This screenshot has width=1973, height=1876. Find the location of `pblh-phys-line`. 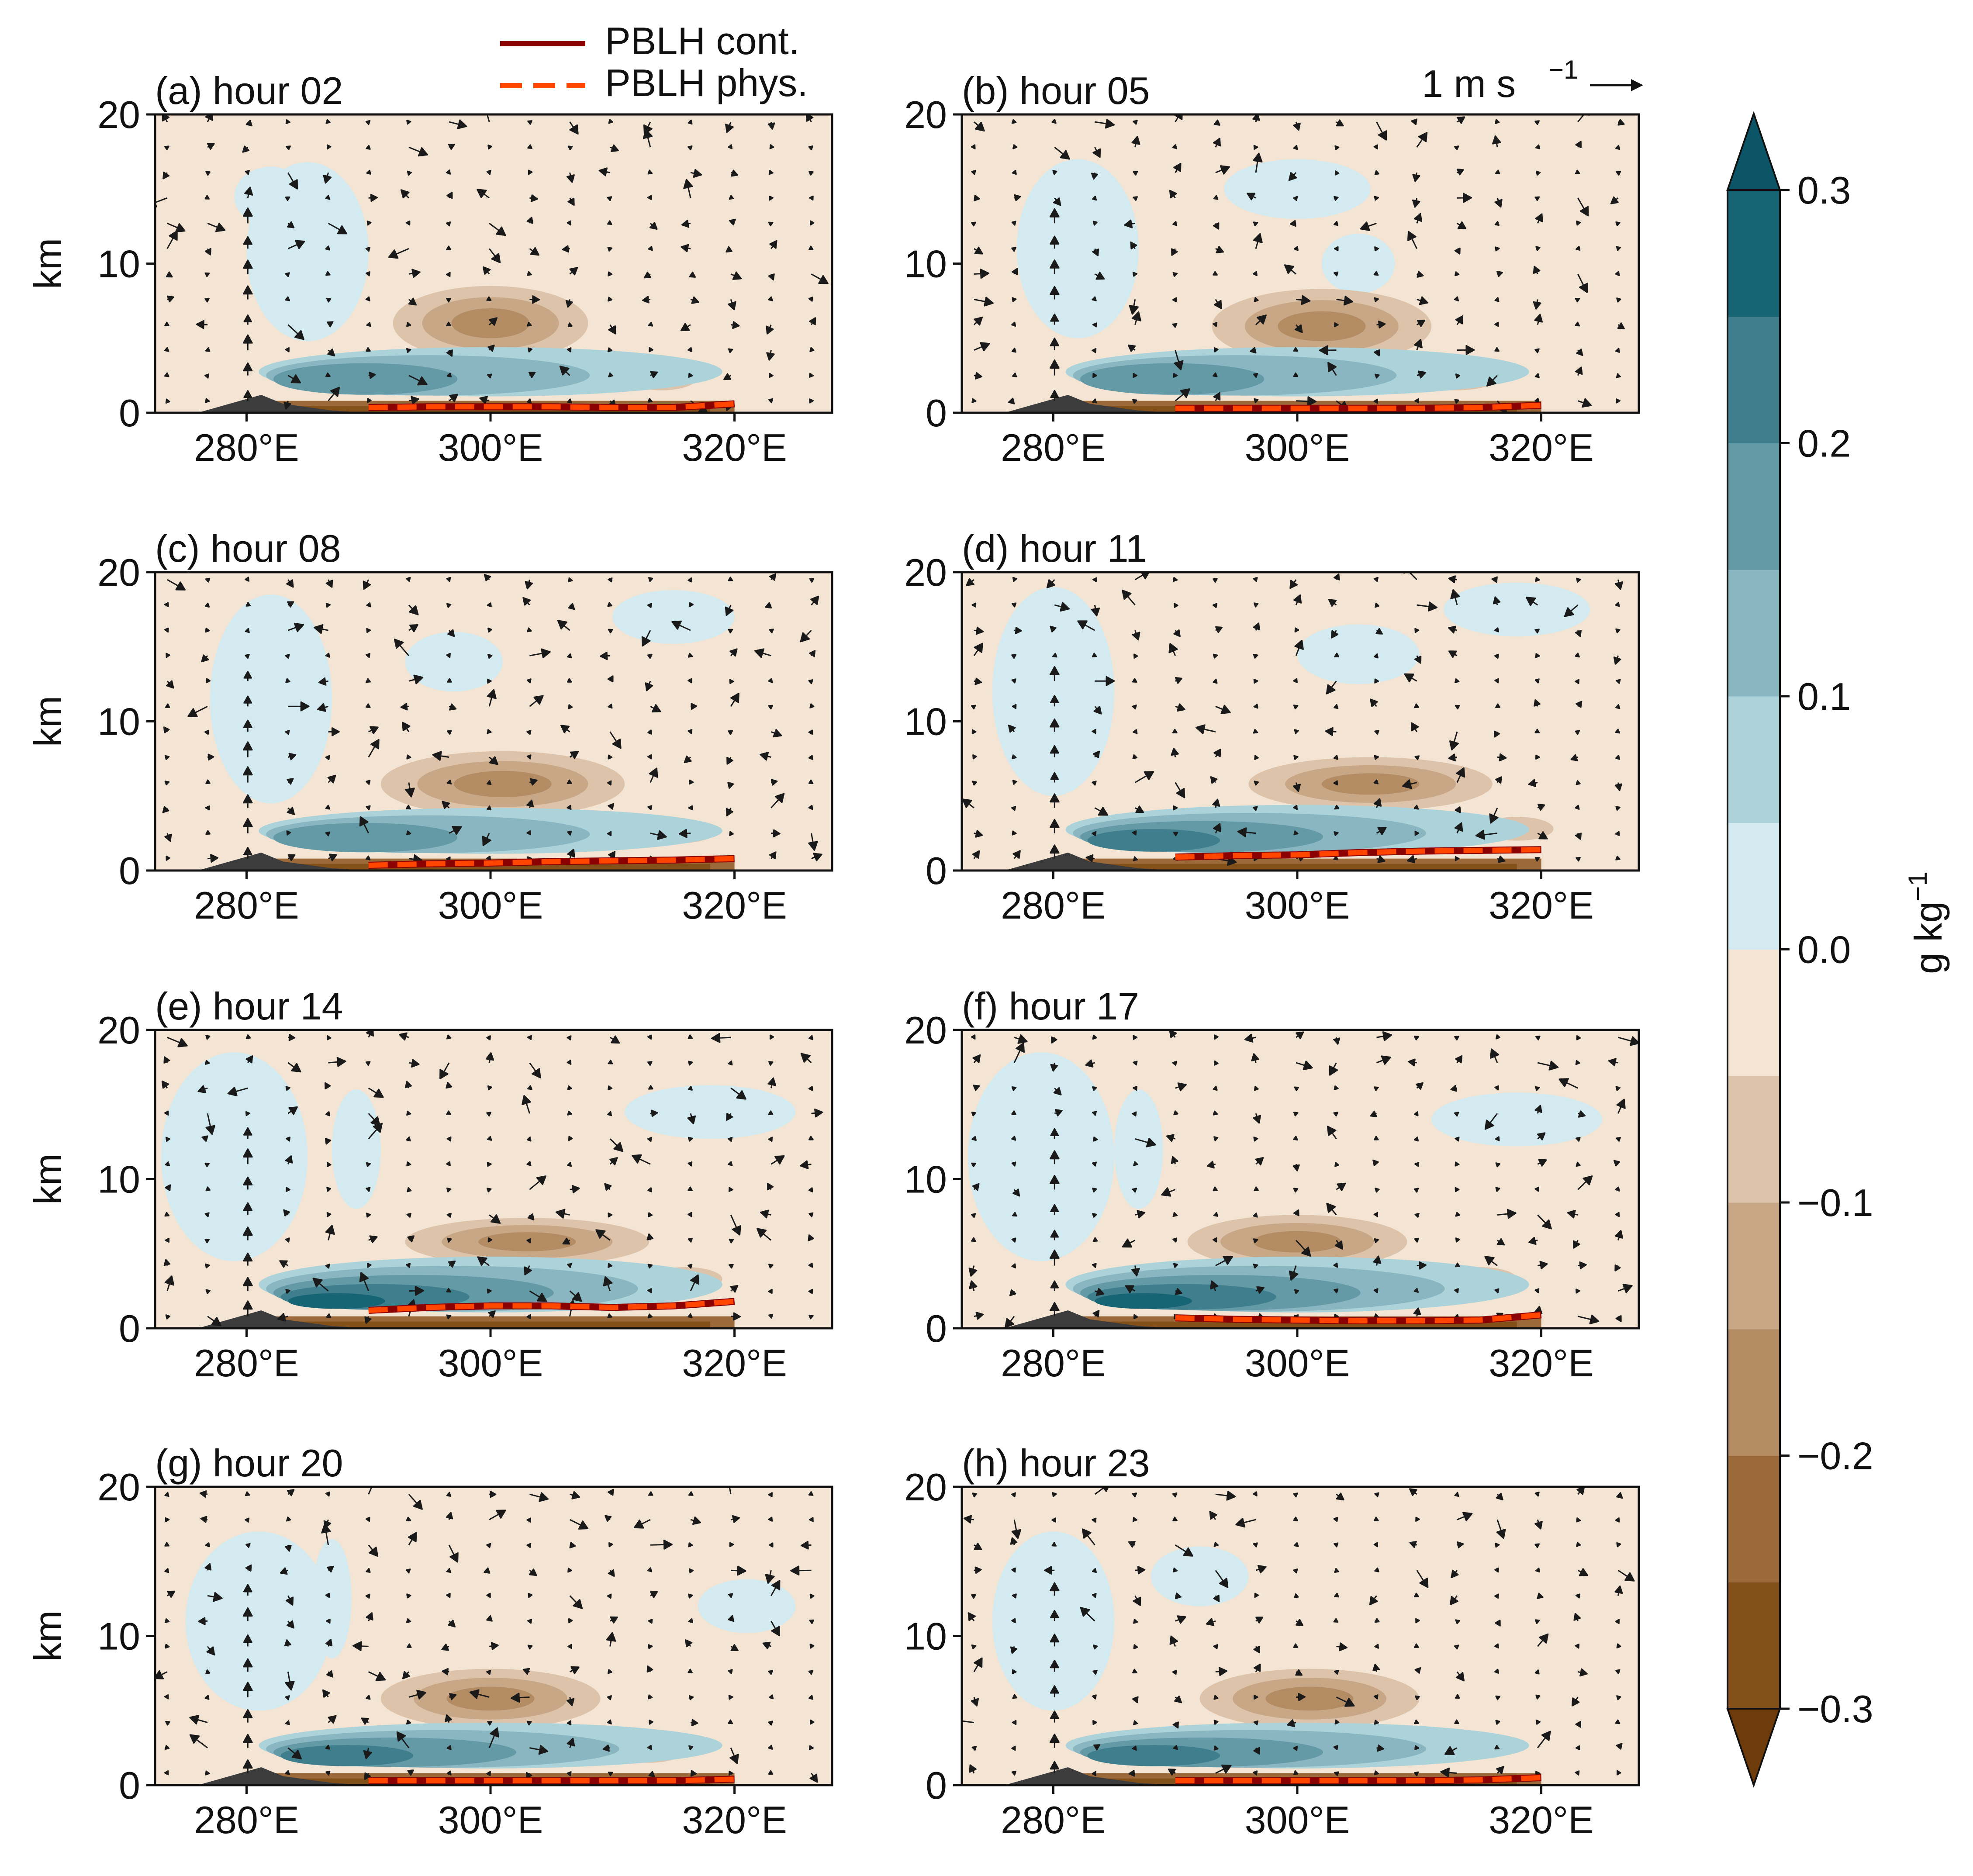

pblh-phys-line is located at coordinates (551, 405).